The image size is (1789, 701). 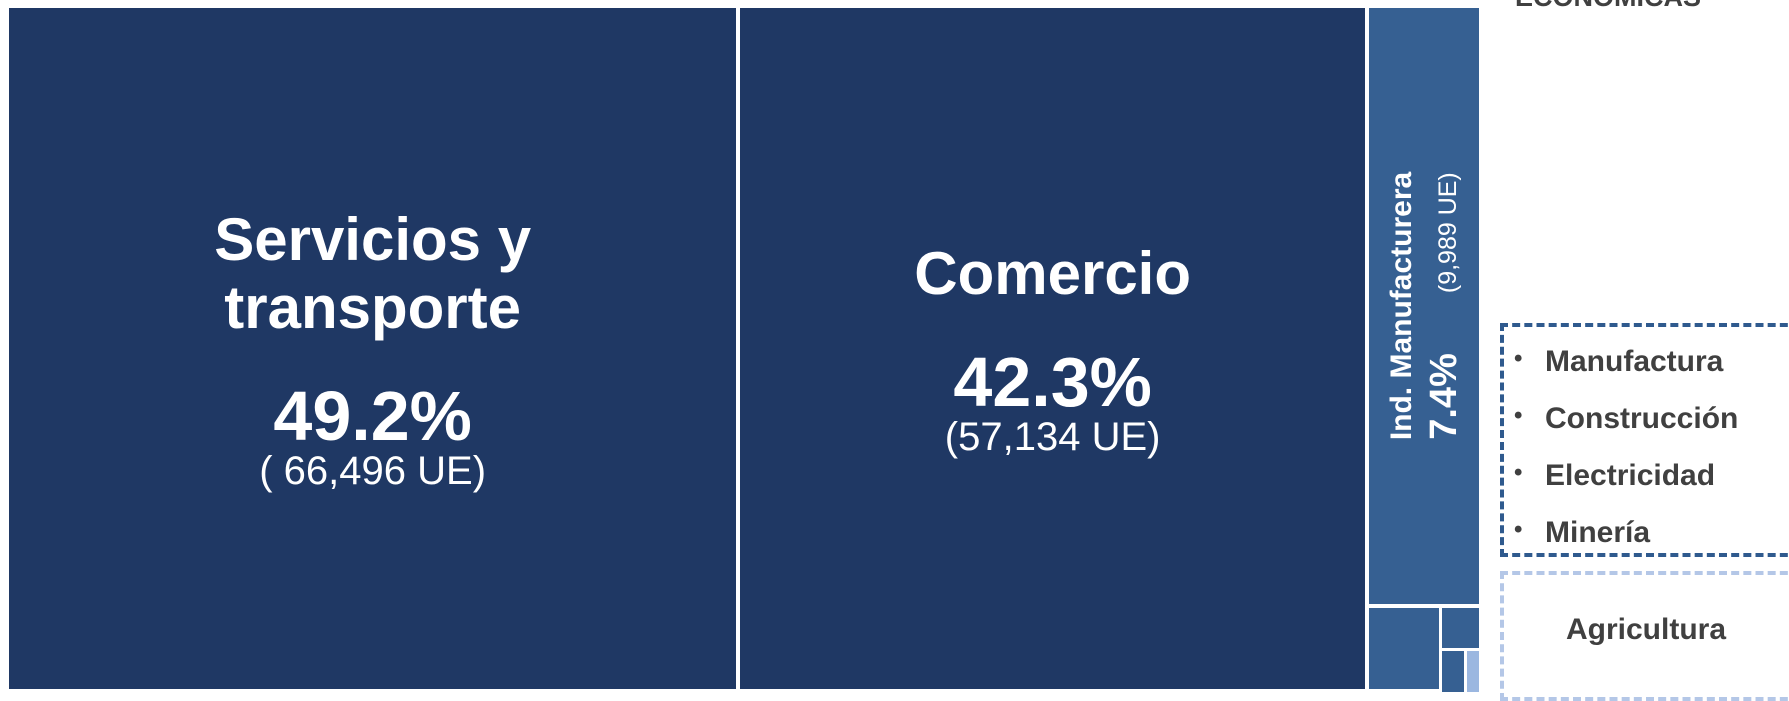 What do you see at coordinates (1642, 418) in the screenshot?
I see `legend-item: Construcción` at bounding box center [1642, 418].